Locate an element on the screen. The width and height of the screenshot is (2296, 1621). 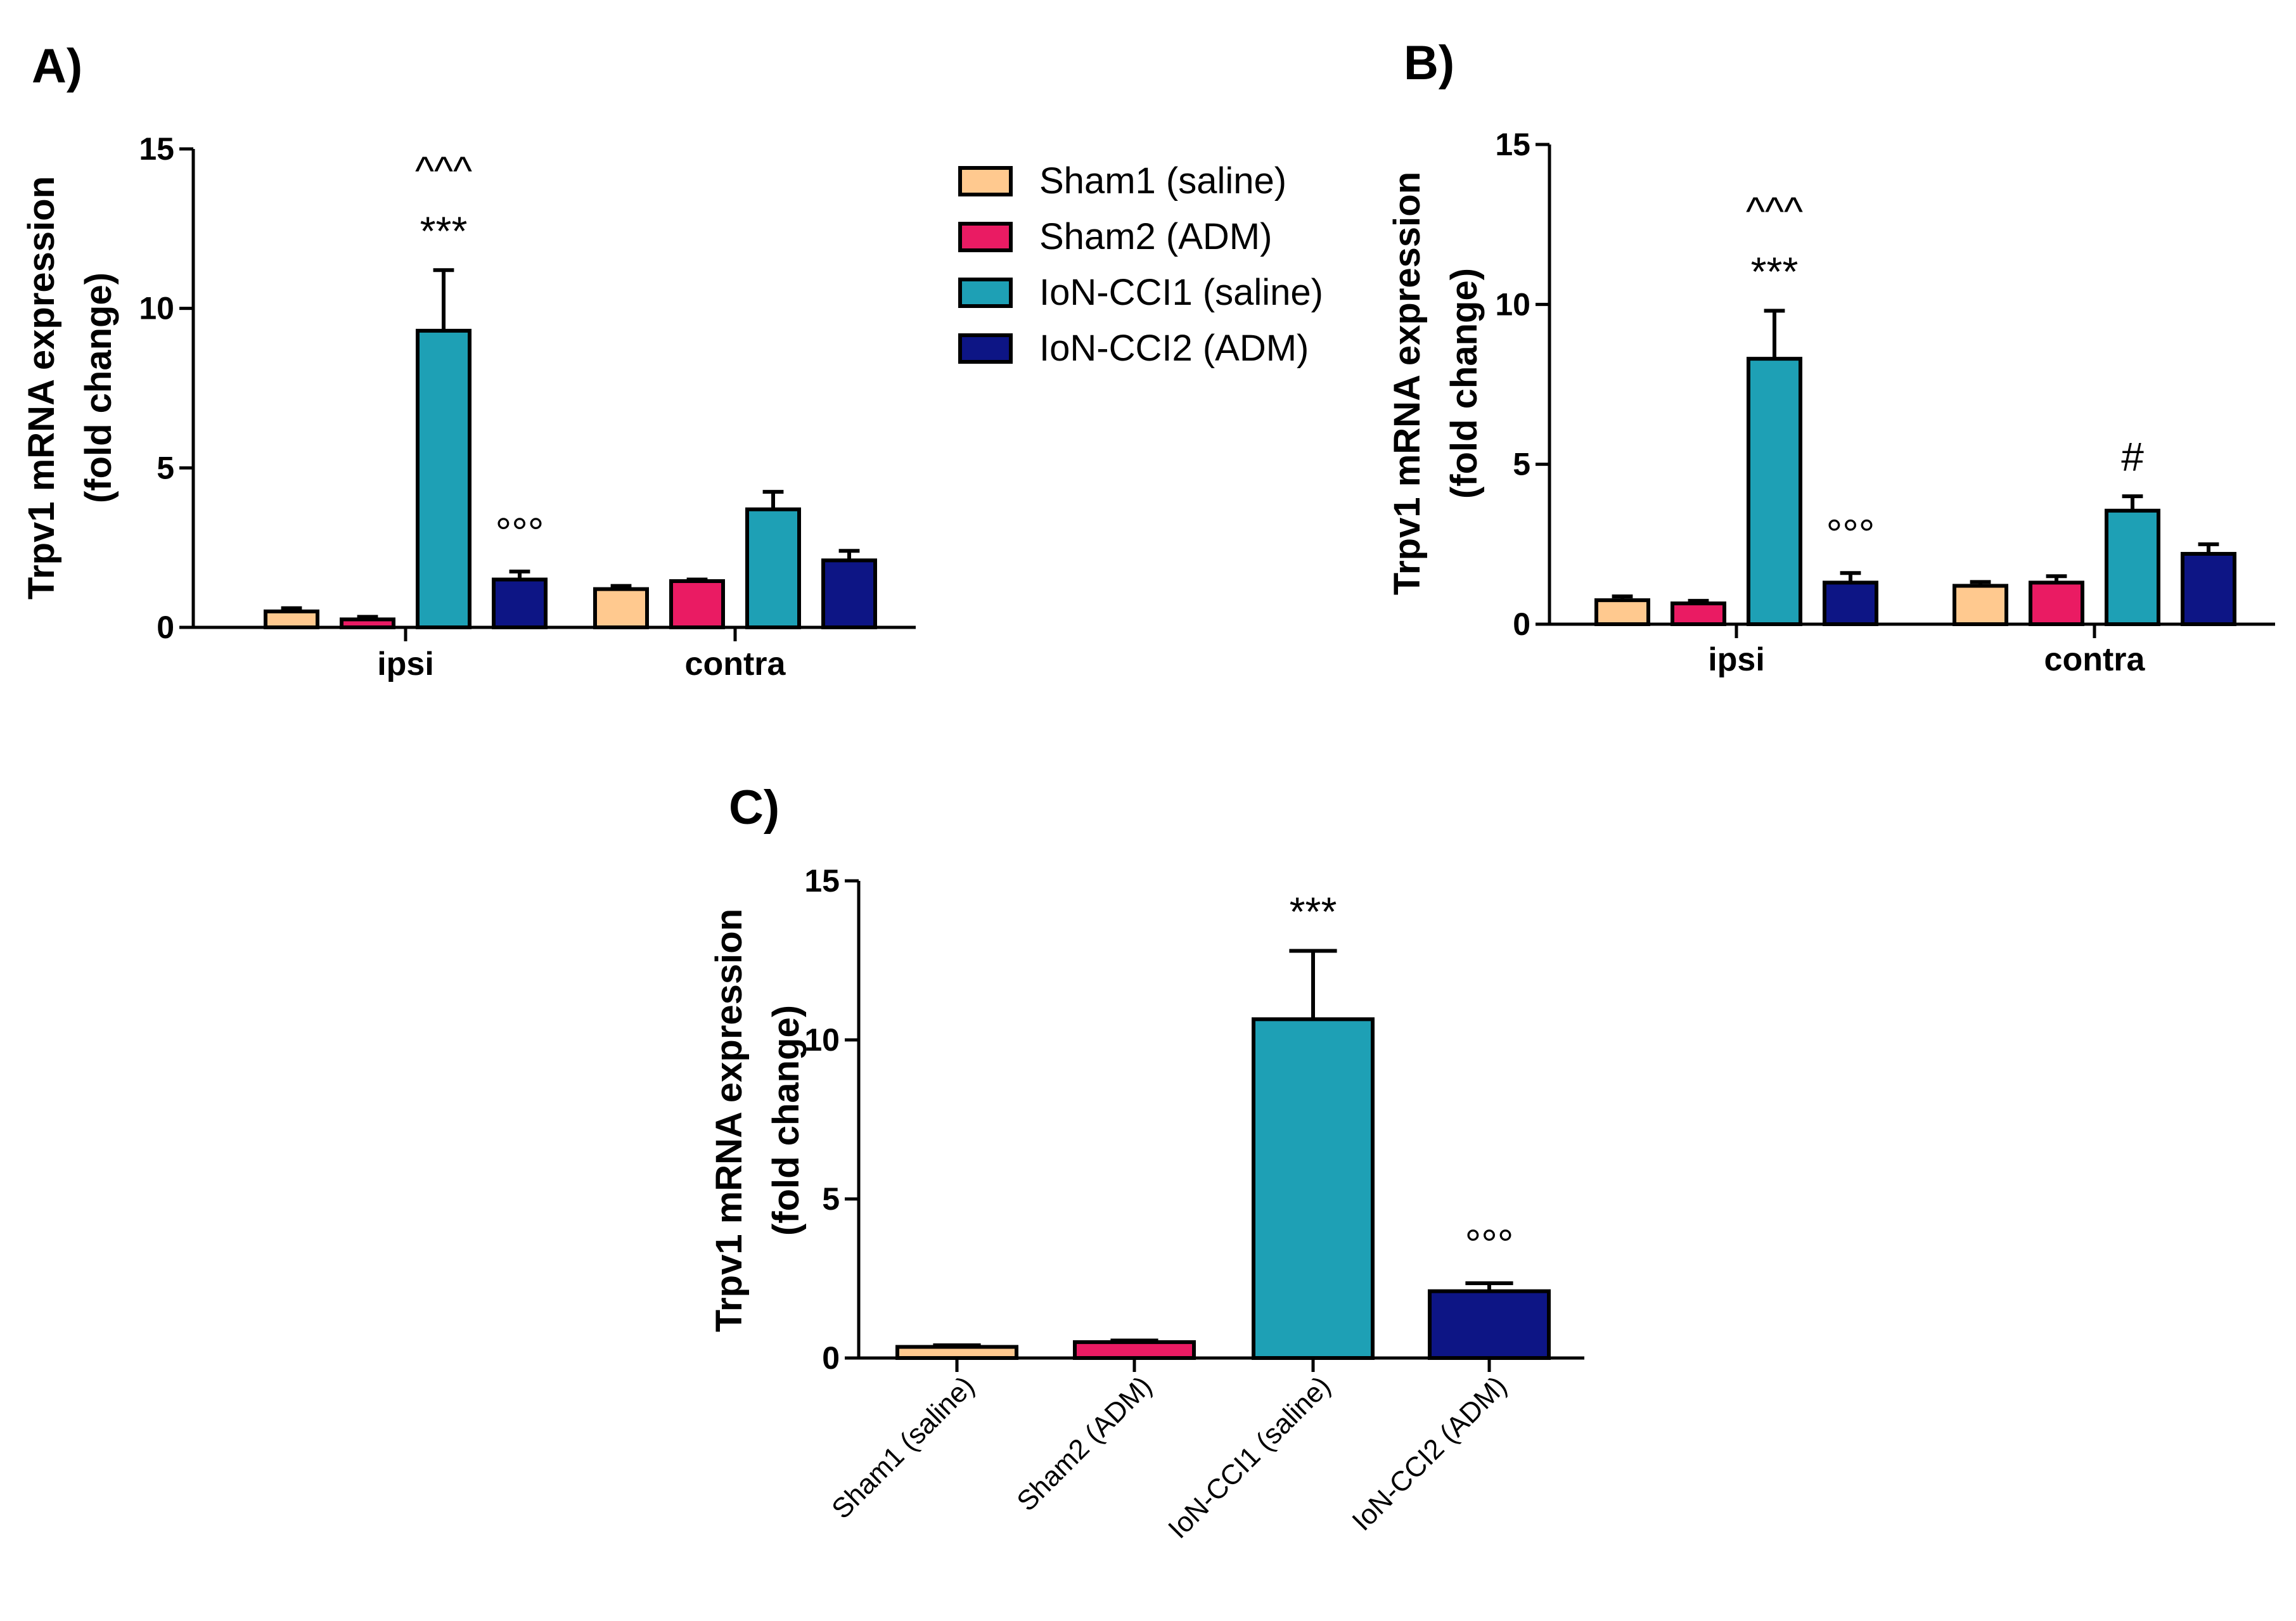
panel-label: B) is located at coordinates (1429, 63).